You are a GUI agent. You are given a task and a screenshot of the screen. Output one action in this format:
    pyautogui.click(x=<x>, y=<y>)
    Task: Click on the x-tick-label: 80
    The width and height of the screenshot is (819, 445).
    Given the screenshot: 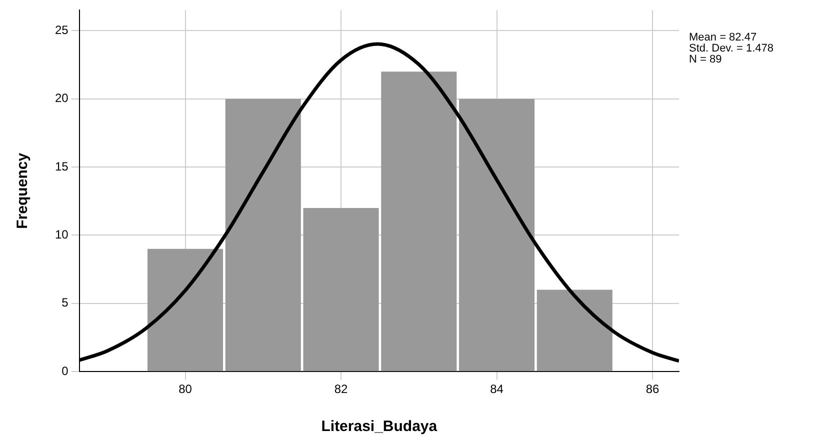 What is the action you would take?
    pyautogui.click(x=185, y=389)
    